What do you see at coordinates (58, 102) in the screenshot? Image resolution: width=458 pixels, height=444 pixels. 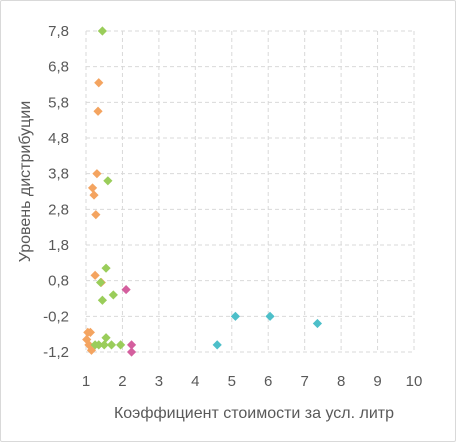 I see `y-tick-label: 5,8` at bounding box center [58, 102].